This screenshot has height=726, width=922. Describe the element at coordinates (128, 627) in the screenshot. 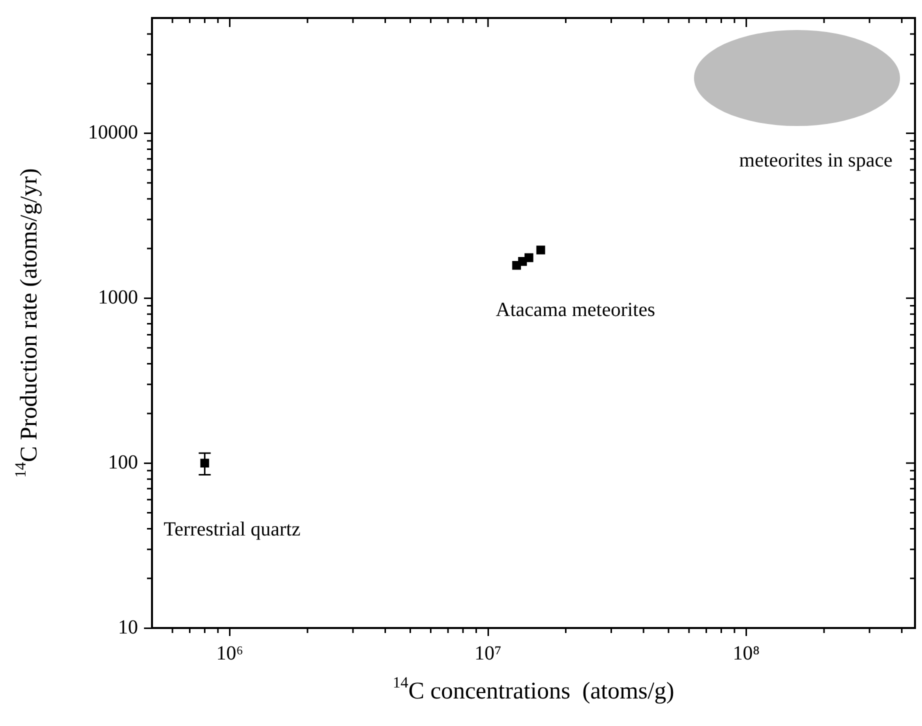

I see `y-tick-label: 10` at that location.